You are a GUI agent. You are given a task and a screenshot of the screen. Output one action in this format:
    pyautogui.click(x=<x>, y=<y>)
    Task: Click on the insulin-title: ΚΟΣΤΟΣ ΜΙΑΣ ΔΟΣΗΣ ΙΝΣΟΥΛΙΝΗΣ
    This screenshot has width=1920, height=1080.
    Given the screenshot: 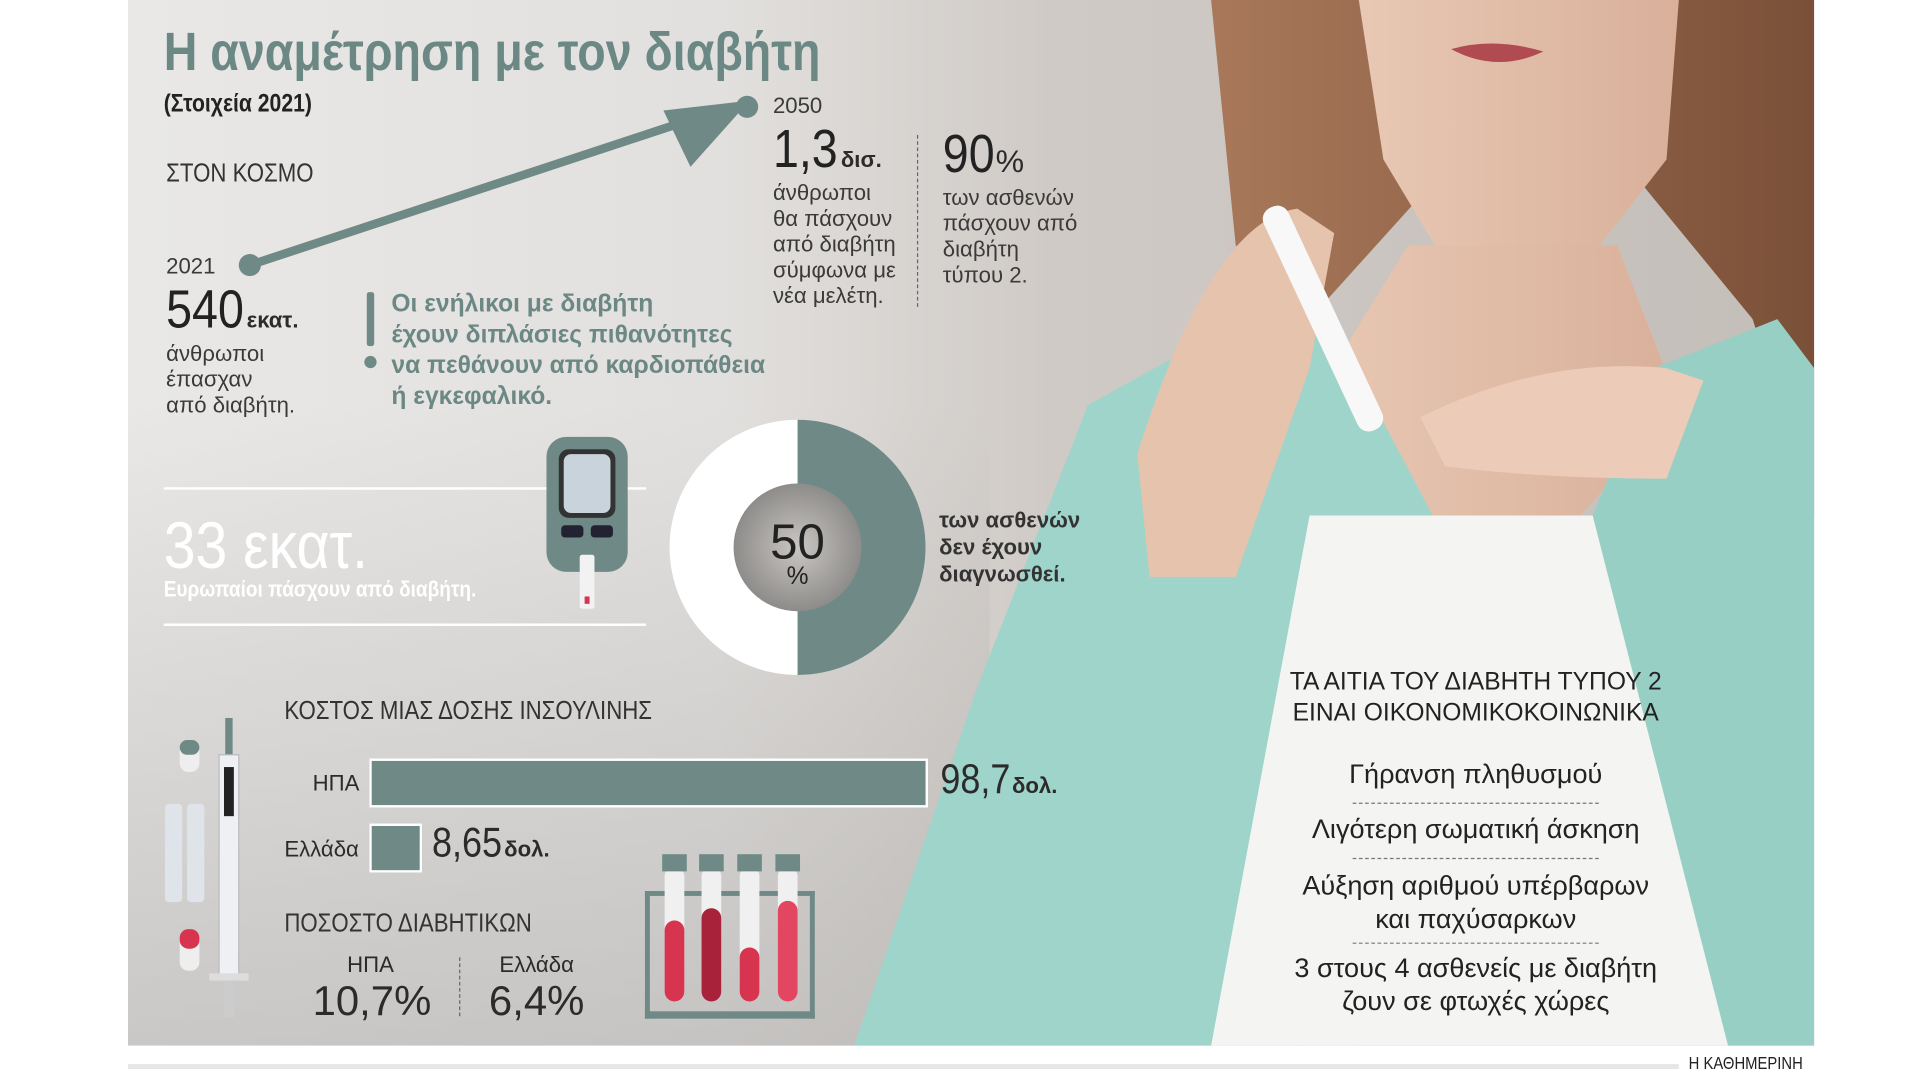 What is the action you would take?
    pyautogui.click(x=468, y=711)
    